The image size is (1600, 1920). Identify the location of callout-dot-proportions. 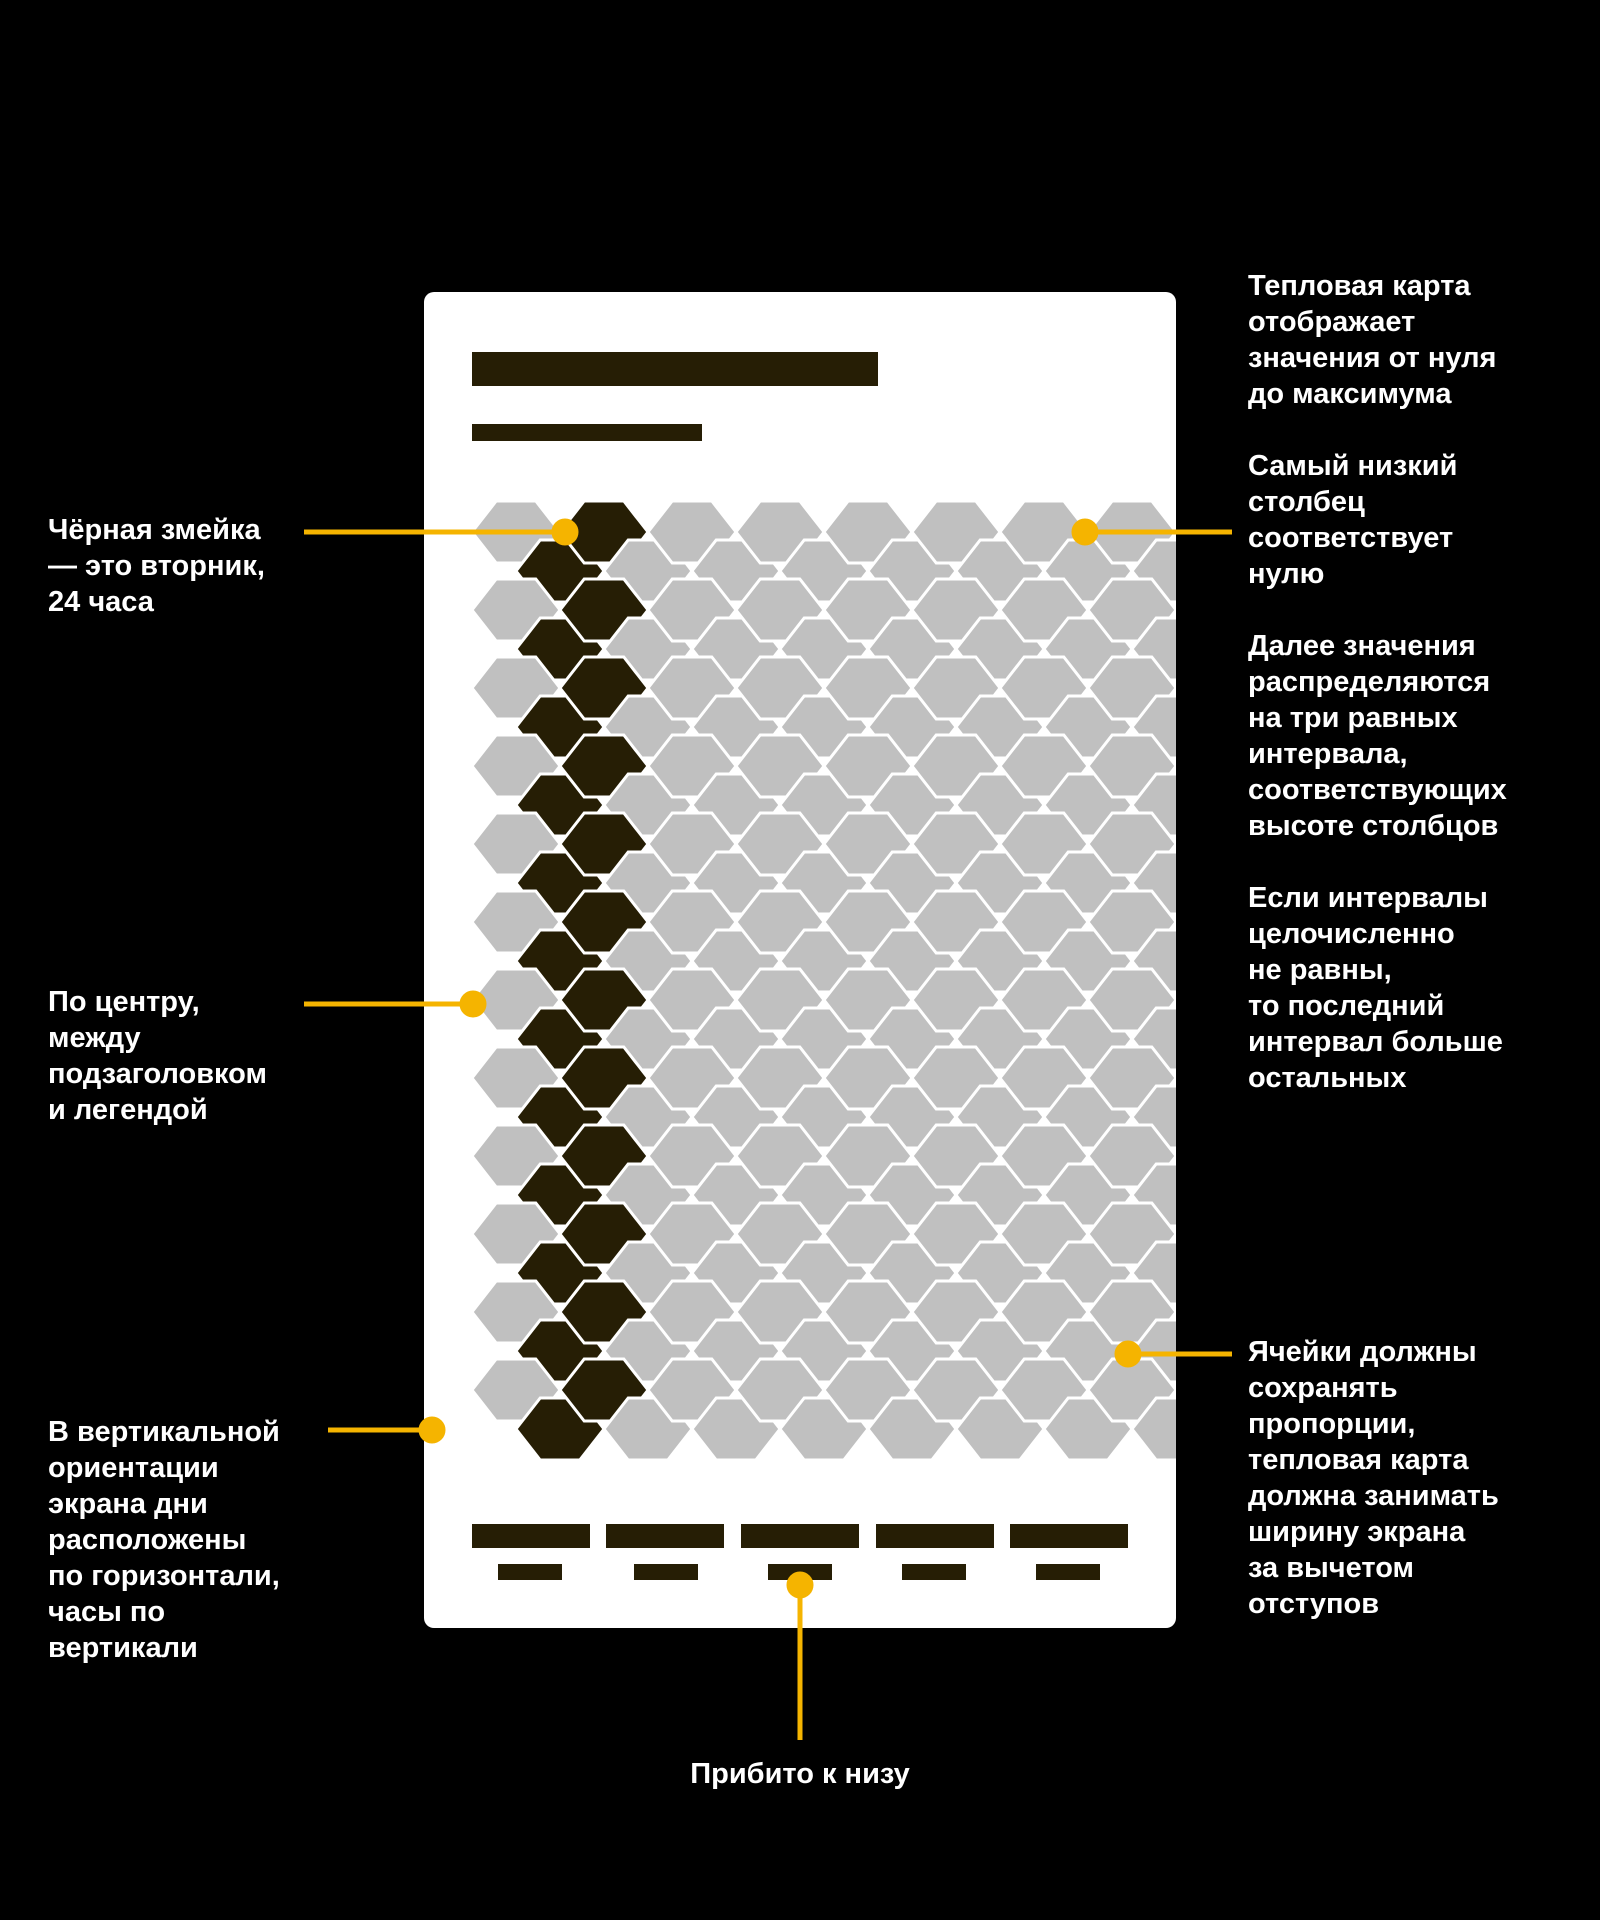
(1128, 1354).